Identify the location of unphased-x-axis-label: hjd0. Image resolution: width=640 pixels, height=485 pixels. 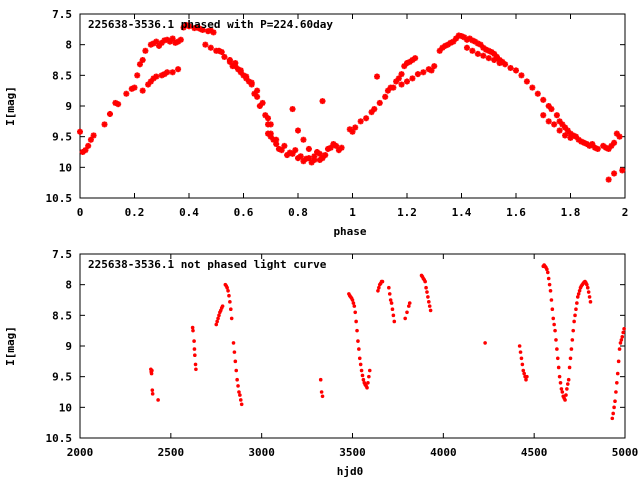
(350, 471).